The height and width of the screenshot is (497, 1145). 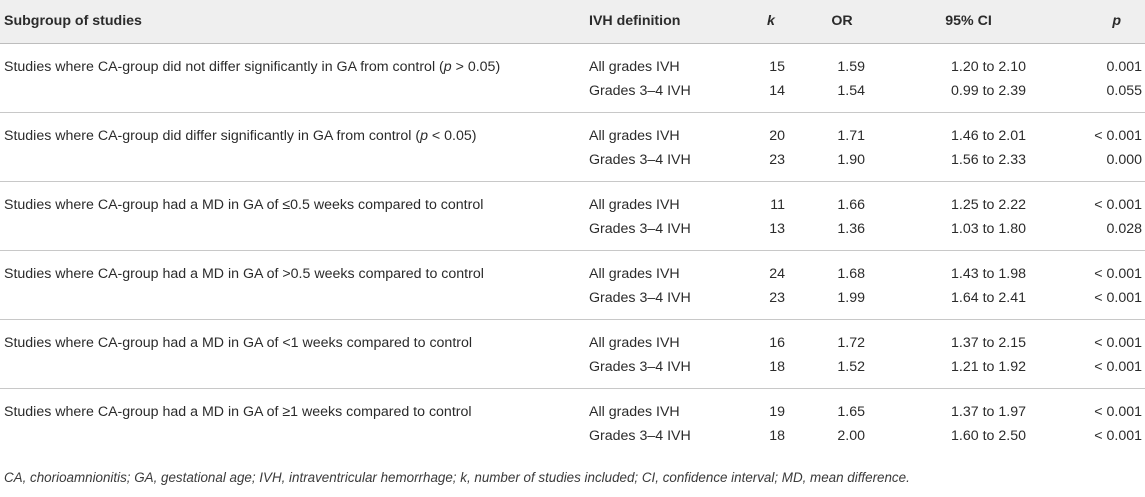 I want to click on subgroup-text-end: > 0.05), so click(x=476, y=66).